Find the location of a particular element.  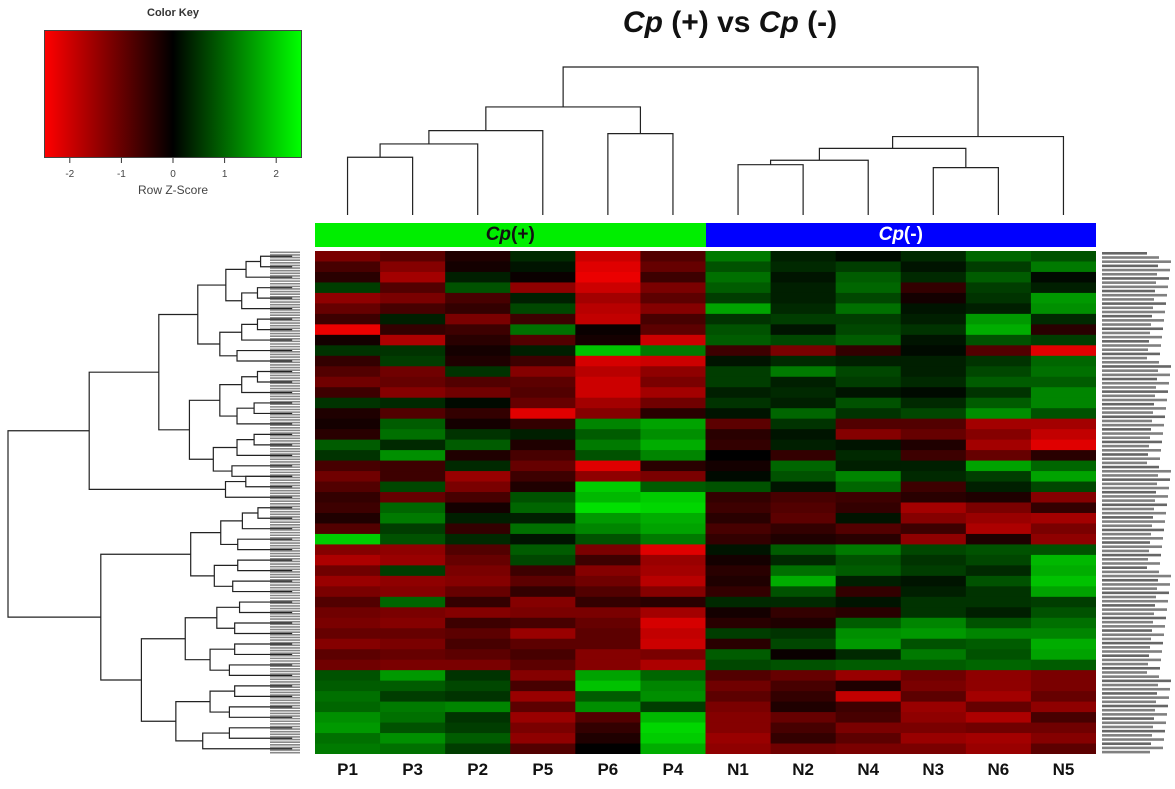

column-label-p5: P5 is located at coordinates (543, 769).